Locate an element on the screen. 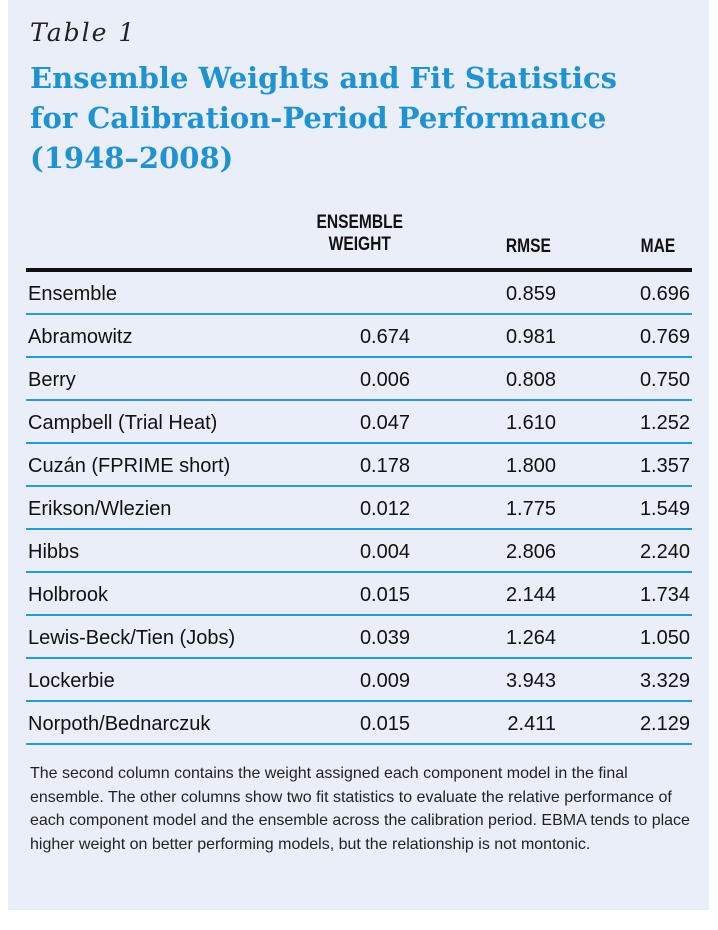 Image resolution: width=718 pixels, height=930 pixels. table-title-line-2: for Calibration-Period Performance is located at coordinates (318, 118).